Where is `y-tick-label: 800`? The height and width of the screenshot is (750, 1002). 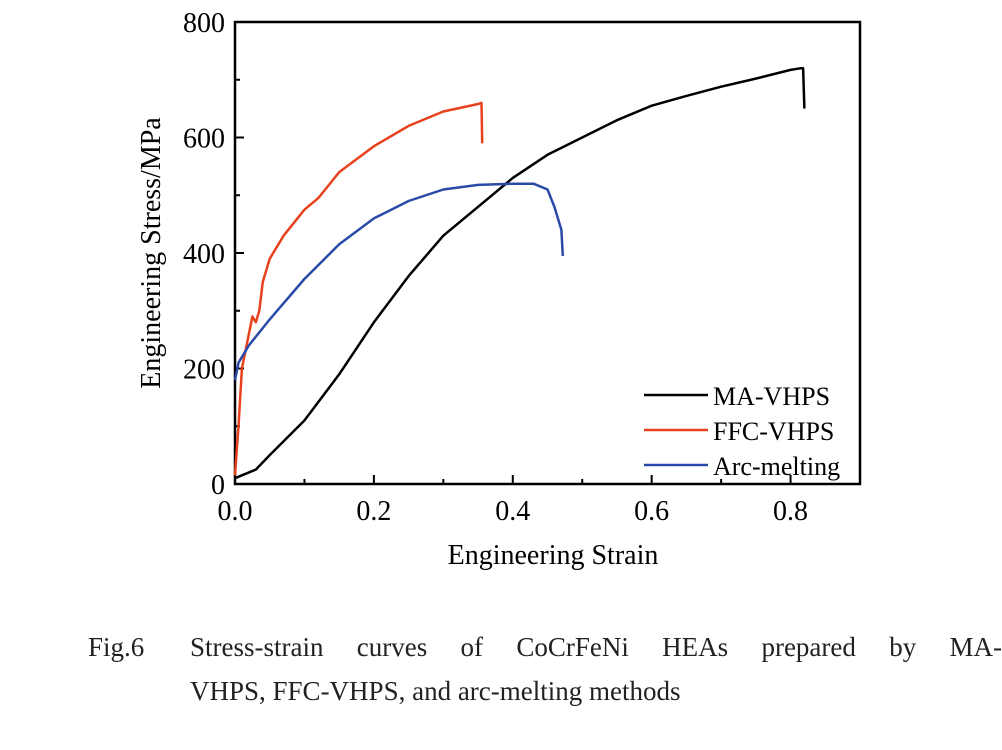 y-tick-label: 800 is located at coordinates (204, 23).